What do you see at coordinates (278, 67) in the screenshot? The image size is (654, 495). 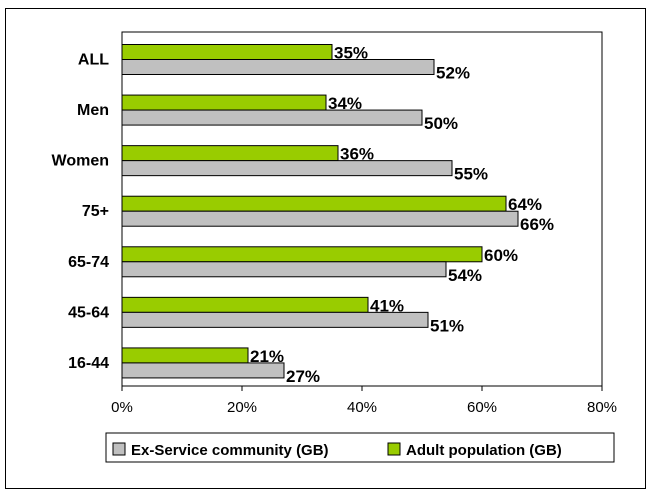 I see `bar-ex-service-community-gb-all` at bounding box center [278, 67].